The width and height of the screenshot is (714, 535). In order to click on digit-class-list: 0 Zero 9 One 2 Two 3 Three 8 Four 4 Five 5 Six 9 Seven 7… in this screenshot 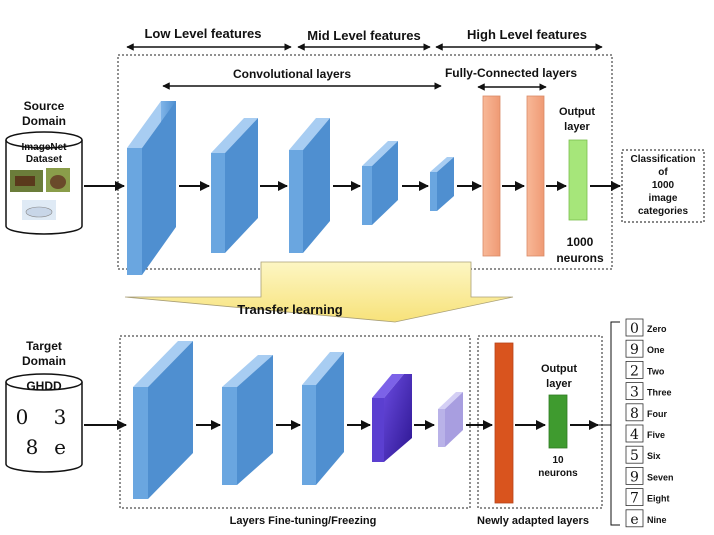, I will do `click(649, 423)`.